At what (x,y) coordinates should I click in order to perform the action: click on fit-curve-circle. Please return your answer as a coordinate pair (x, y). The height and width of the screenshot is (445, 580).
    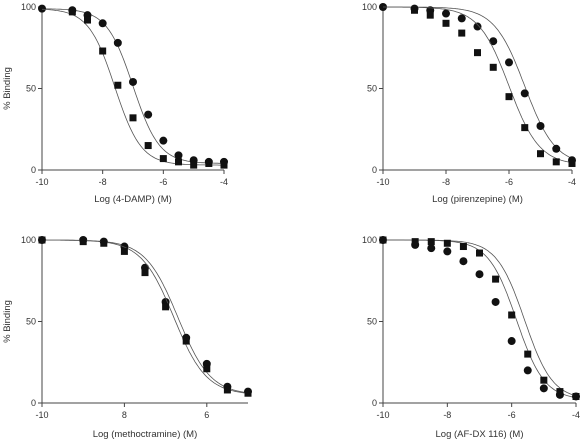
    Looking at the image, I should click on (133, 86).